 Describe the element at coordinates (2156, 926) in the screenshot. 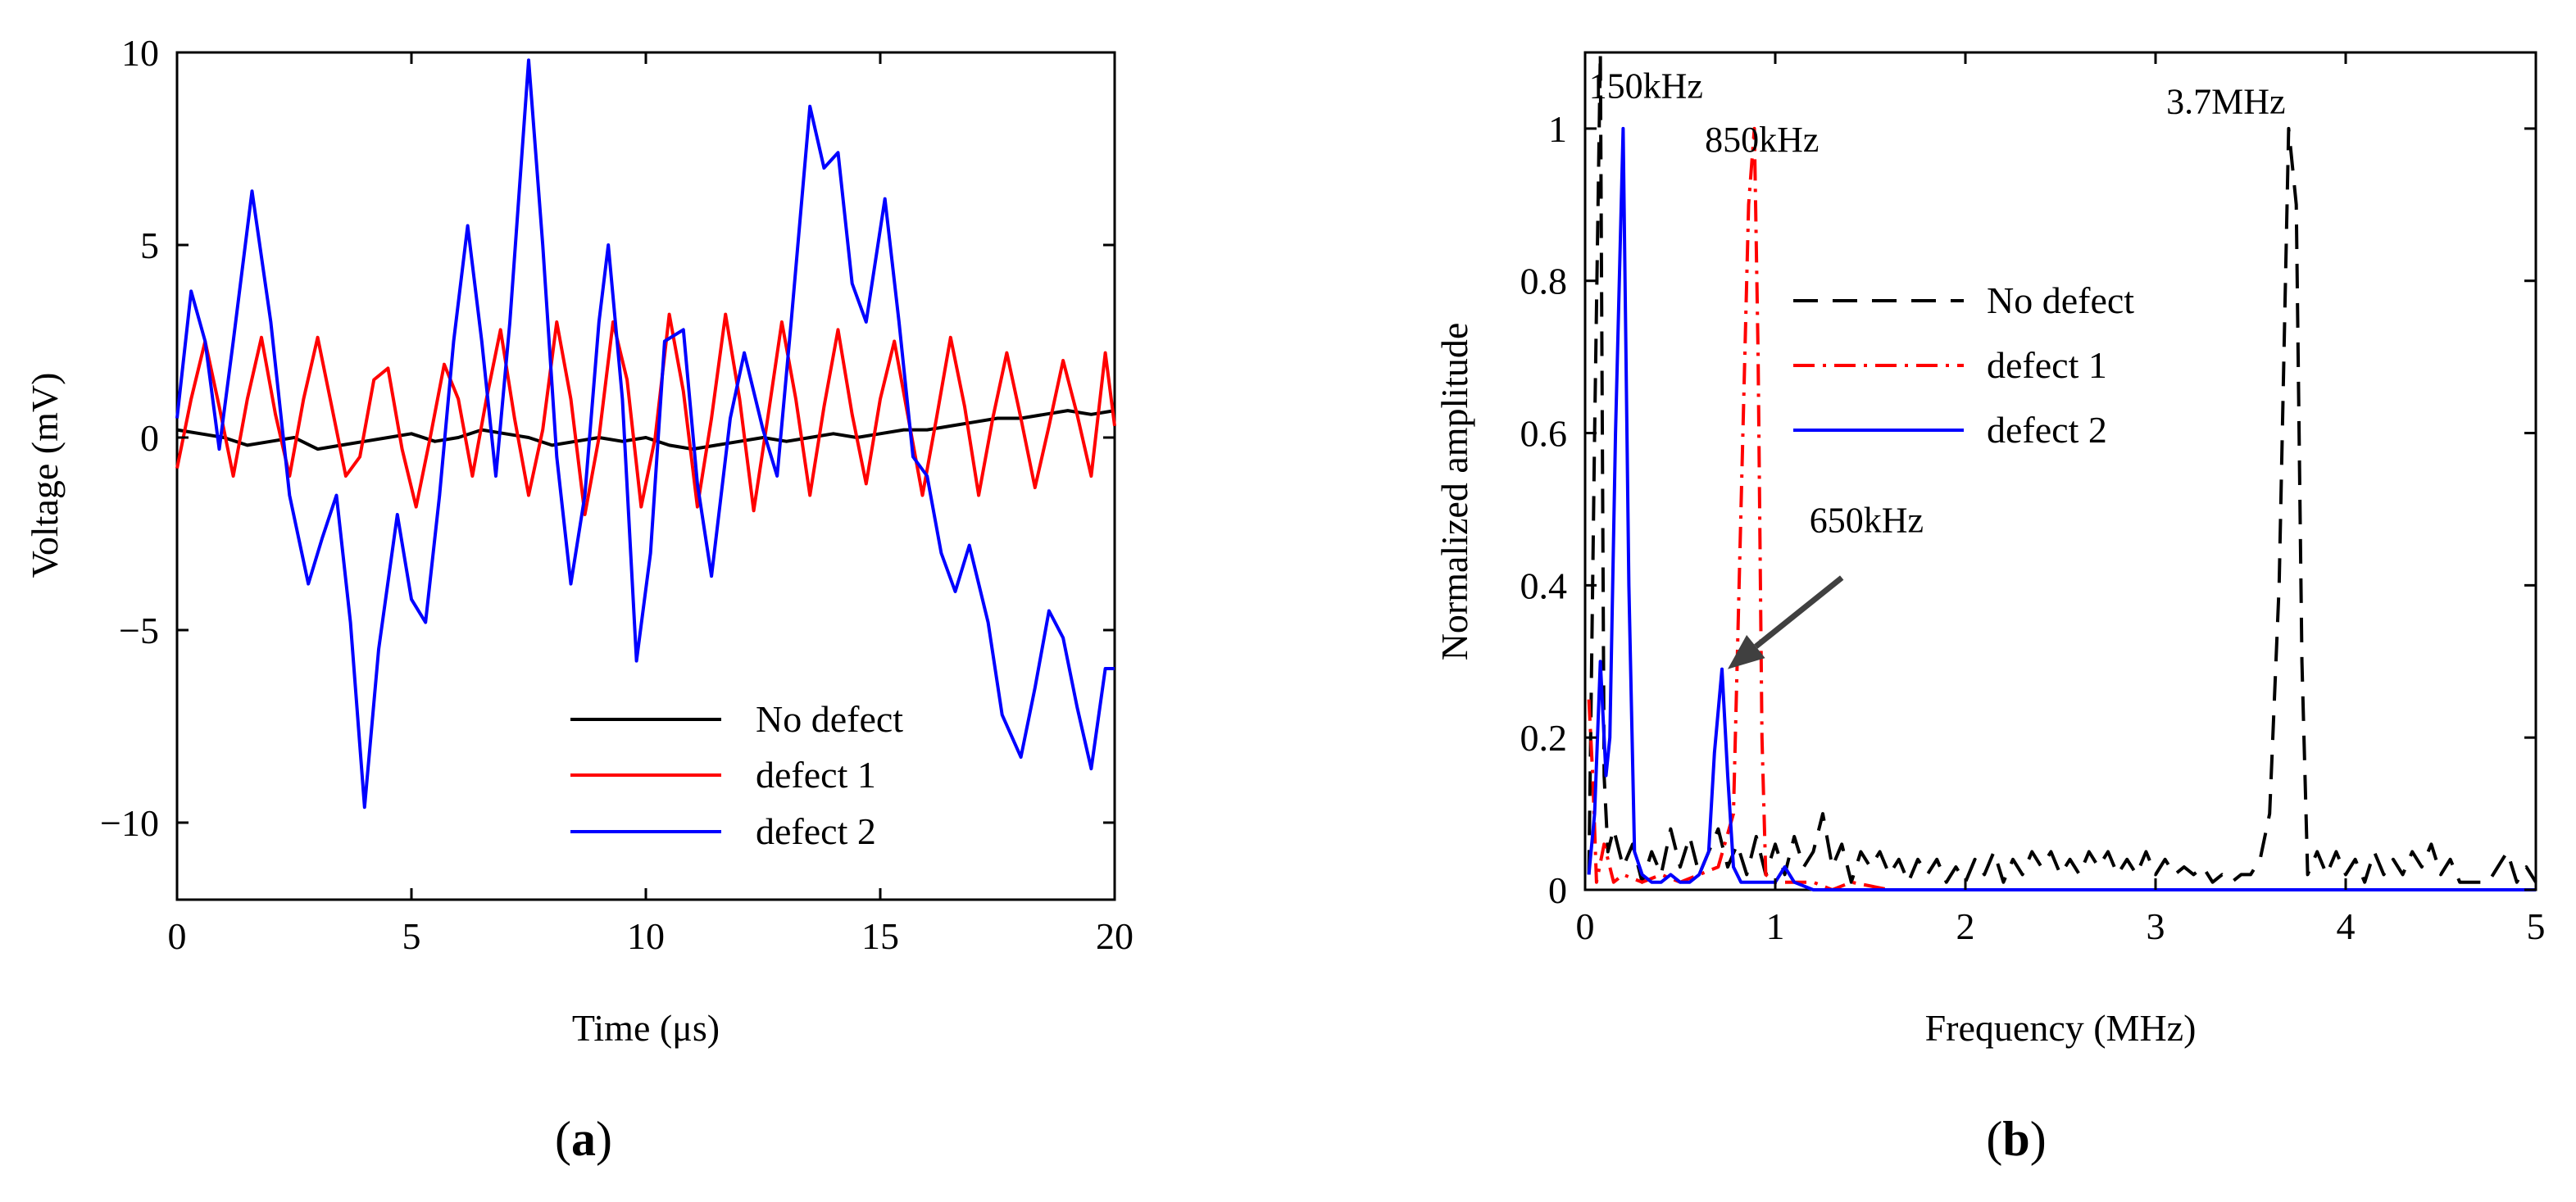

I see `x-tick-label: 3` at that location.